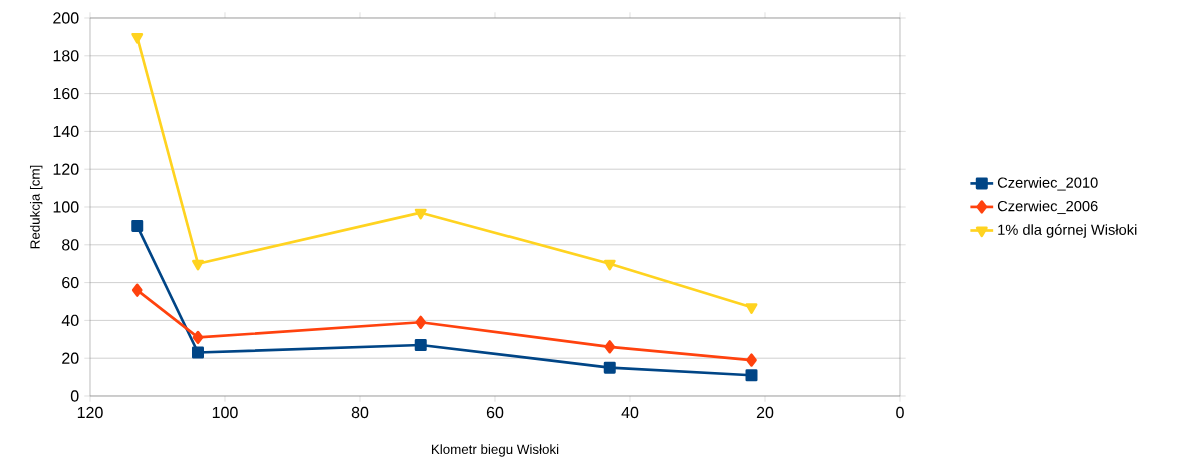  What do you see at coordinates (66, 131) in the screenshot?
I see `y-tick-label: 140` at bounding box center [66, 131].